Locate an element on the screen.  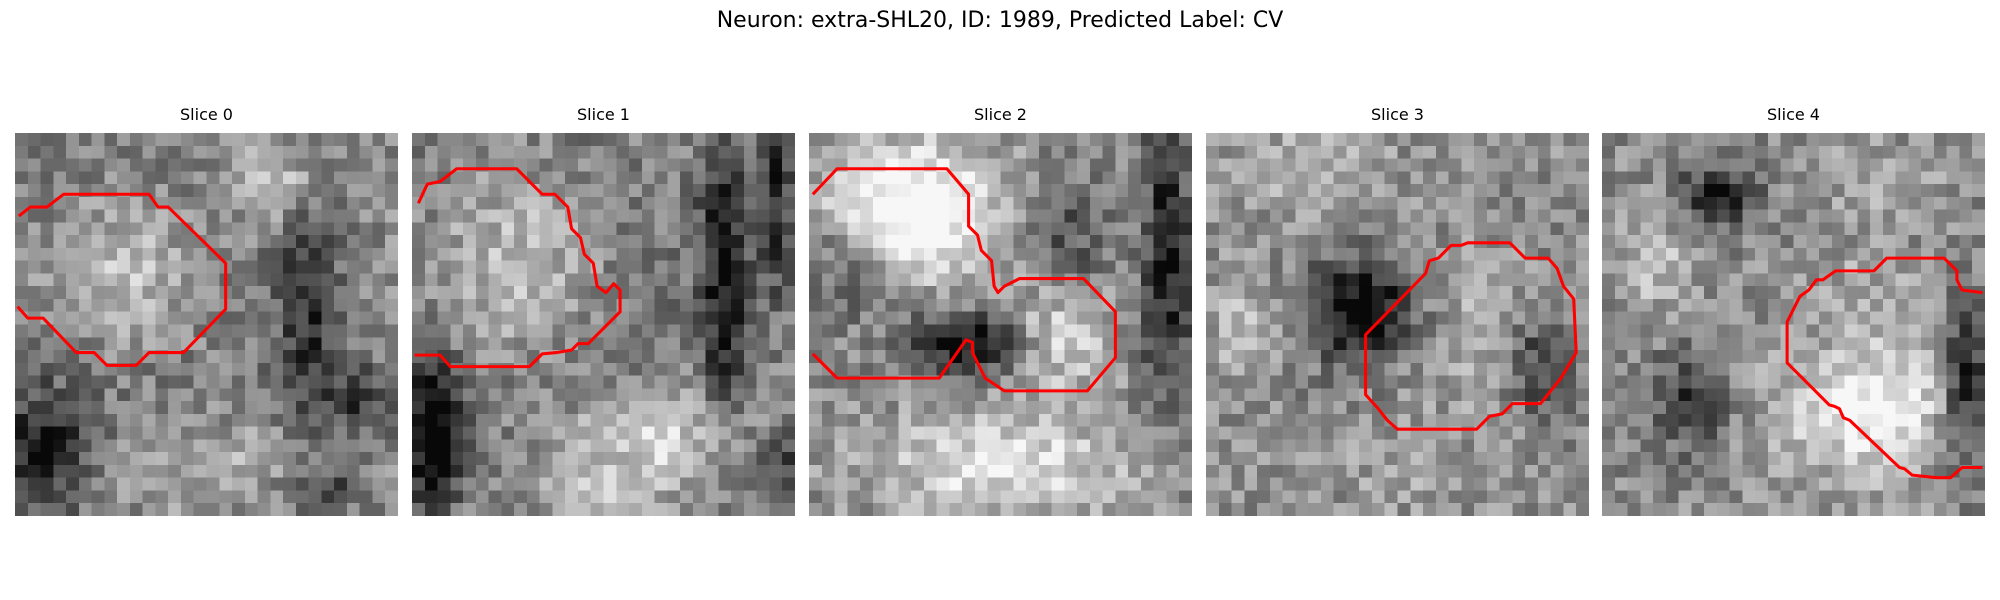
slice-title-1: Slice 1 is located at coordinates (603, 114).